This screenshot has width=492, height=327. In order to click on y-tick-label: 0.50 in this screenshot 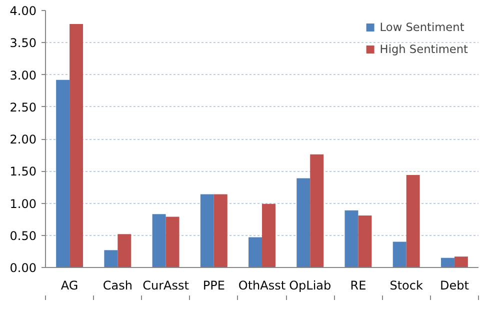, I will do `click(23, 235)`.